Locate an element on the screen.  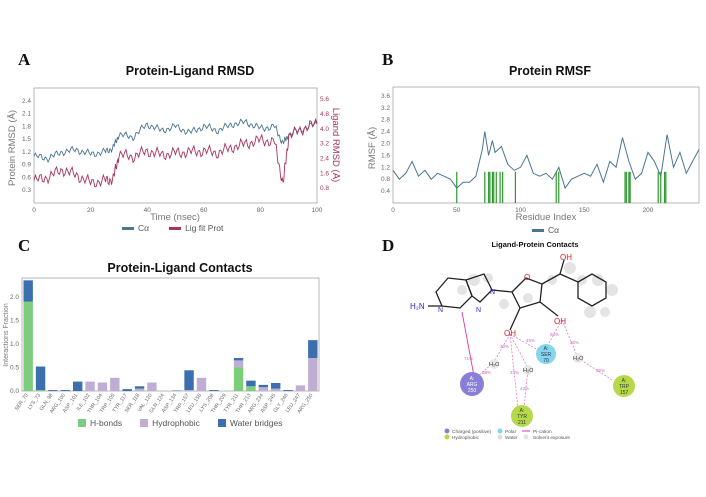
legend-water: Water is located at coordinates (511, 438).